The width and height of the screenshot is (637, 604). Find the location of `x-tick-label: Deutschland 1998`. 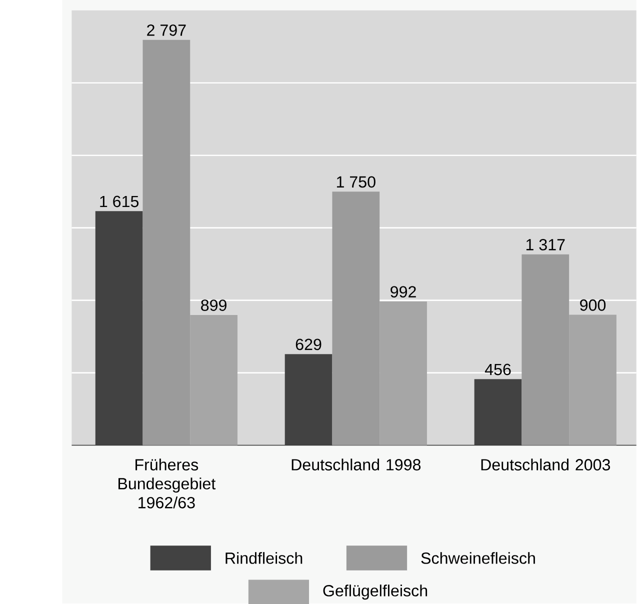

x-tick-label: Deutschland 1998 is located at coordinates (356, 464).